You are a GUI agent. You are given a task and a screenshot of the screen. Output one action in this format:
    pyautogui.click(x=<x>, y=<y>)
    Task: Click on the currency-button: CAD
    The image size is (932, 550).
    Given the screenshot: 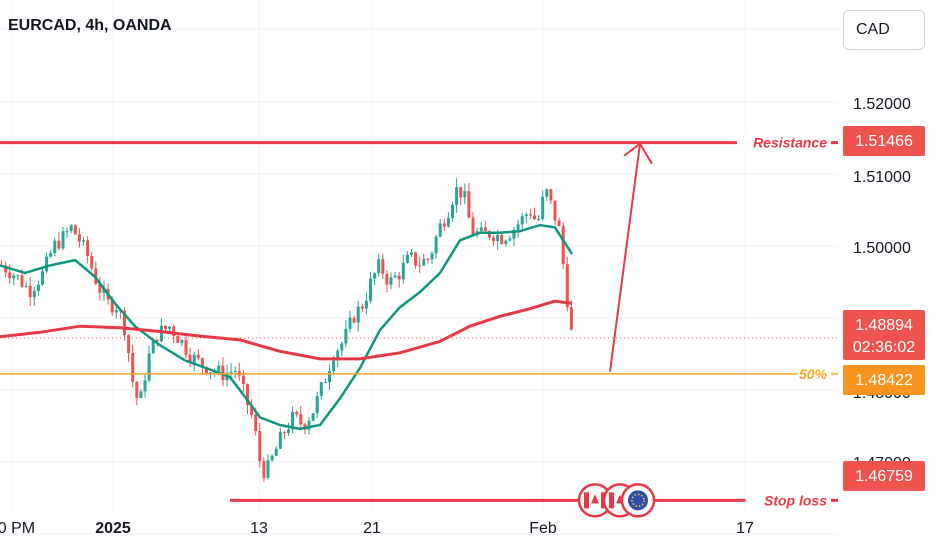 What is the action you would take?
    pyautogui.click(x=884, y=30)
    